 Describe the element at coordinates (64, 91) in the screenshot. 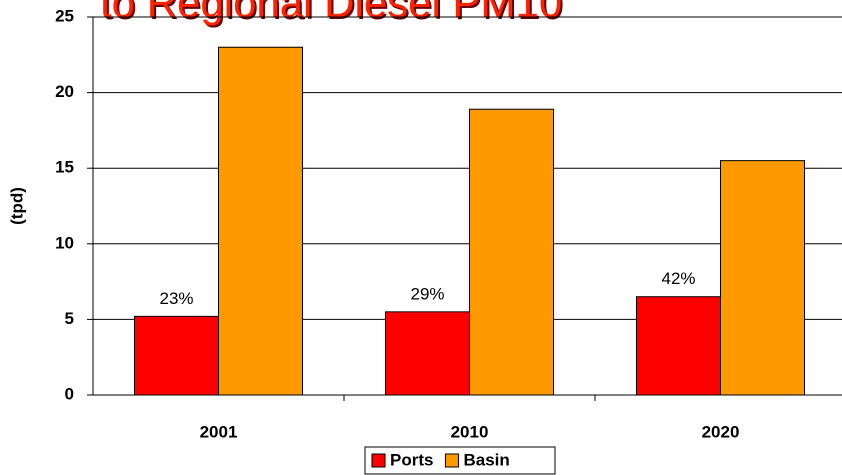

I see `y-tick-label: 20` at that location.